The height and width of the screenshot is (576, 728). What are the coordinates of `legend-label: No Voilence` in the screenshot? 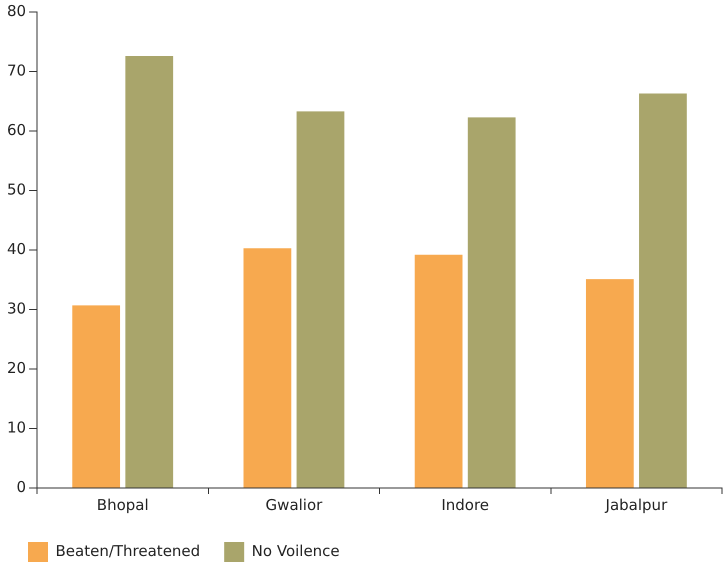 It's located at (296, 551).